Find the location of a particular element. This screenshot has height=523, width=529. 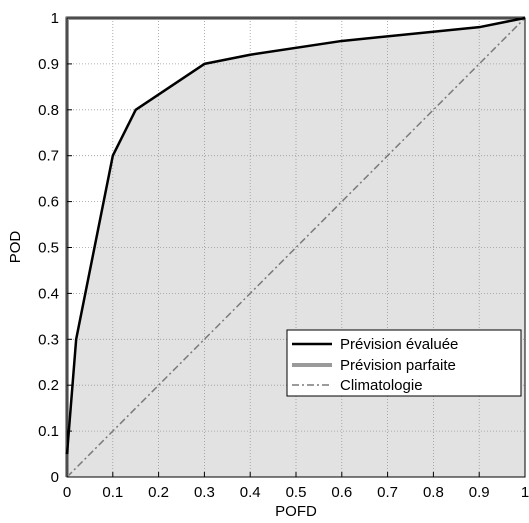

y-tick-label: 0.3 is located at coordinates (48, 339).